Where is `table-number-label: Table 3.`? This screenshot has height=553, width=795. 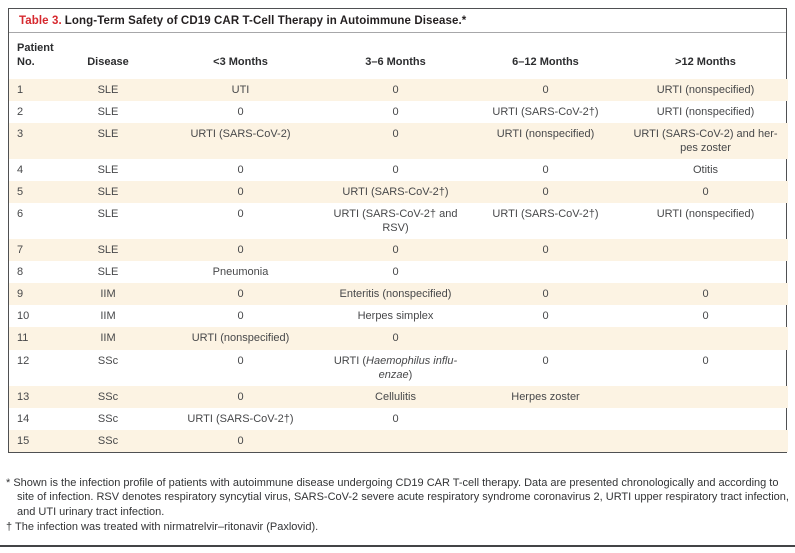 table-number-label: Table 3. is located at coordinates (40, 21).